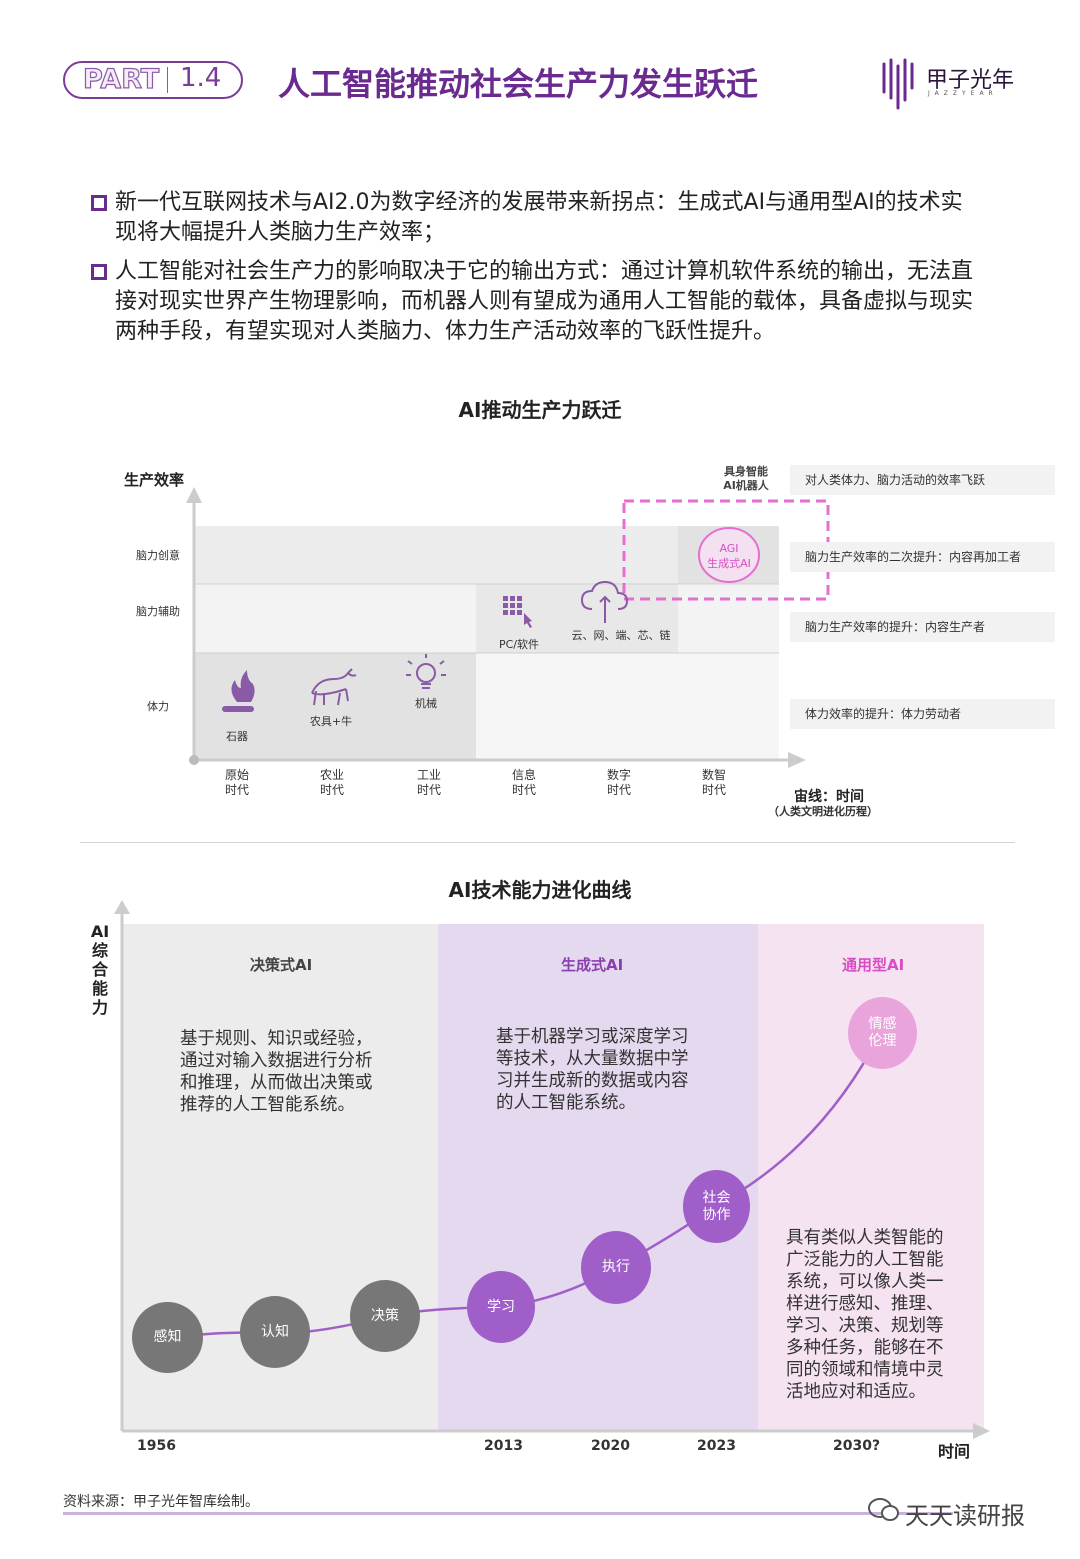 Image resolution: width=1080 pixels, height=1559 pixels. Describe the element at coordinates (156, 1446) in the screenshot. I see `year-1956: 1956` at that location.